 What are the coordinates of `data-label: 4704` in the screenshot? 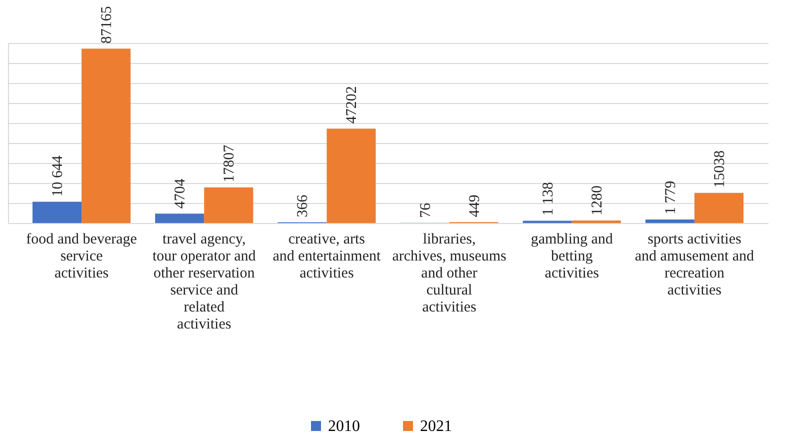 It's located at (180, 193).